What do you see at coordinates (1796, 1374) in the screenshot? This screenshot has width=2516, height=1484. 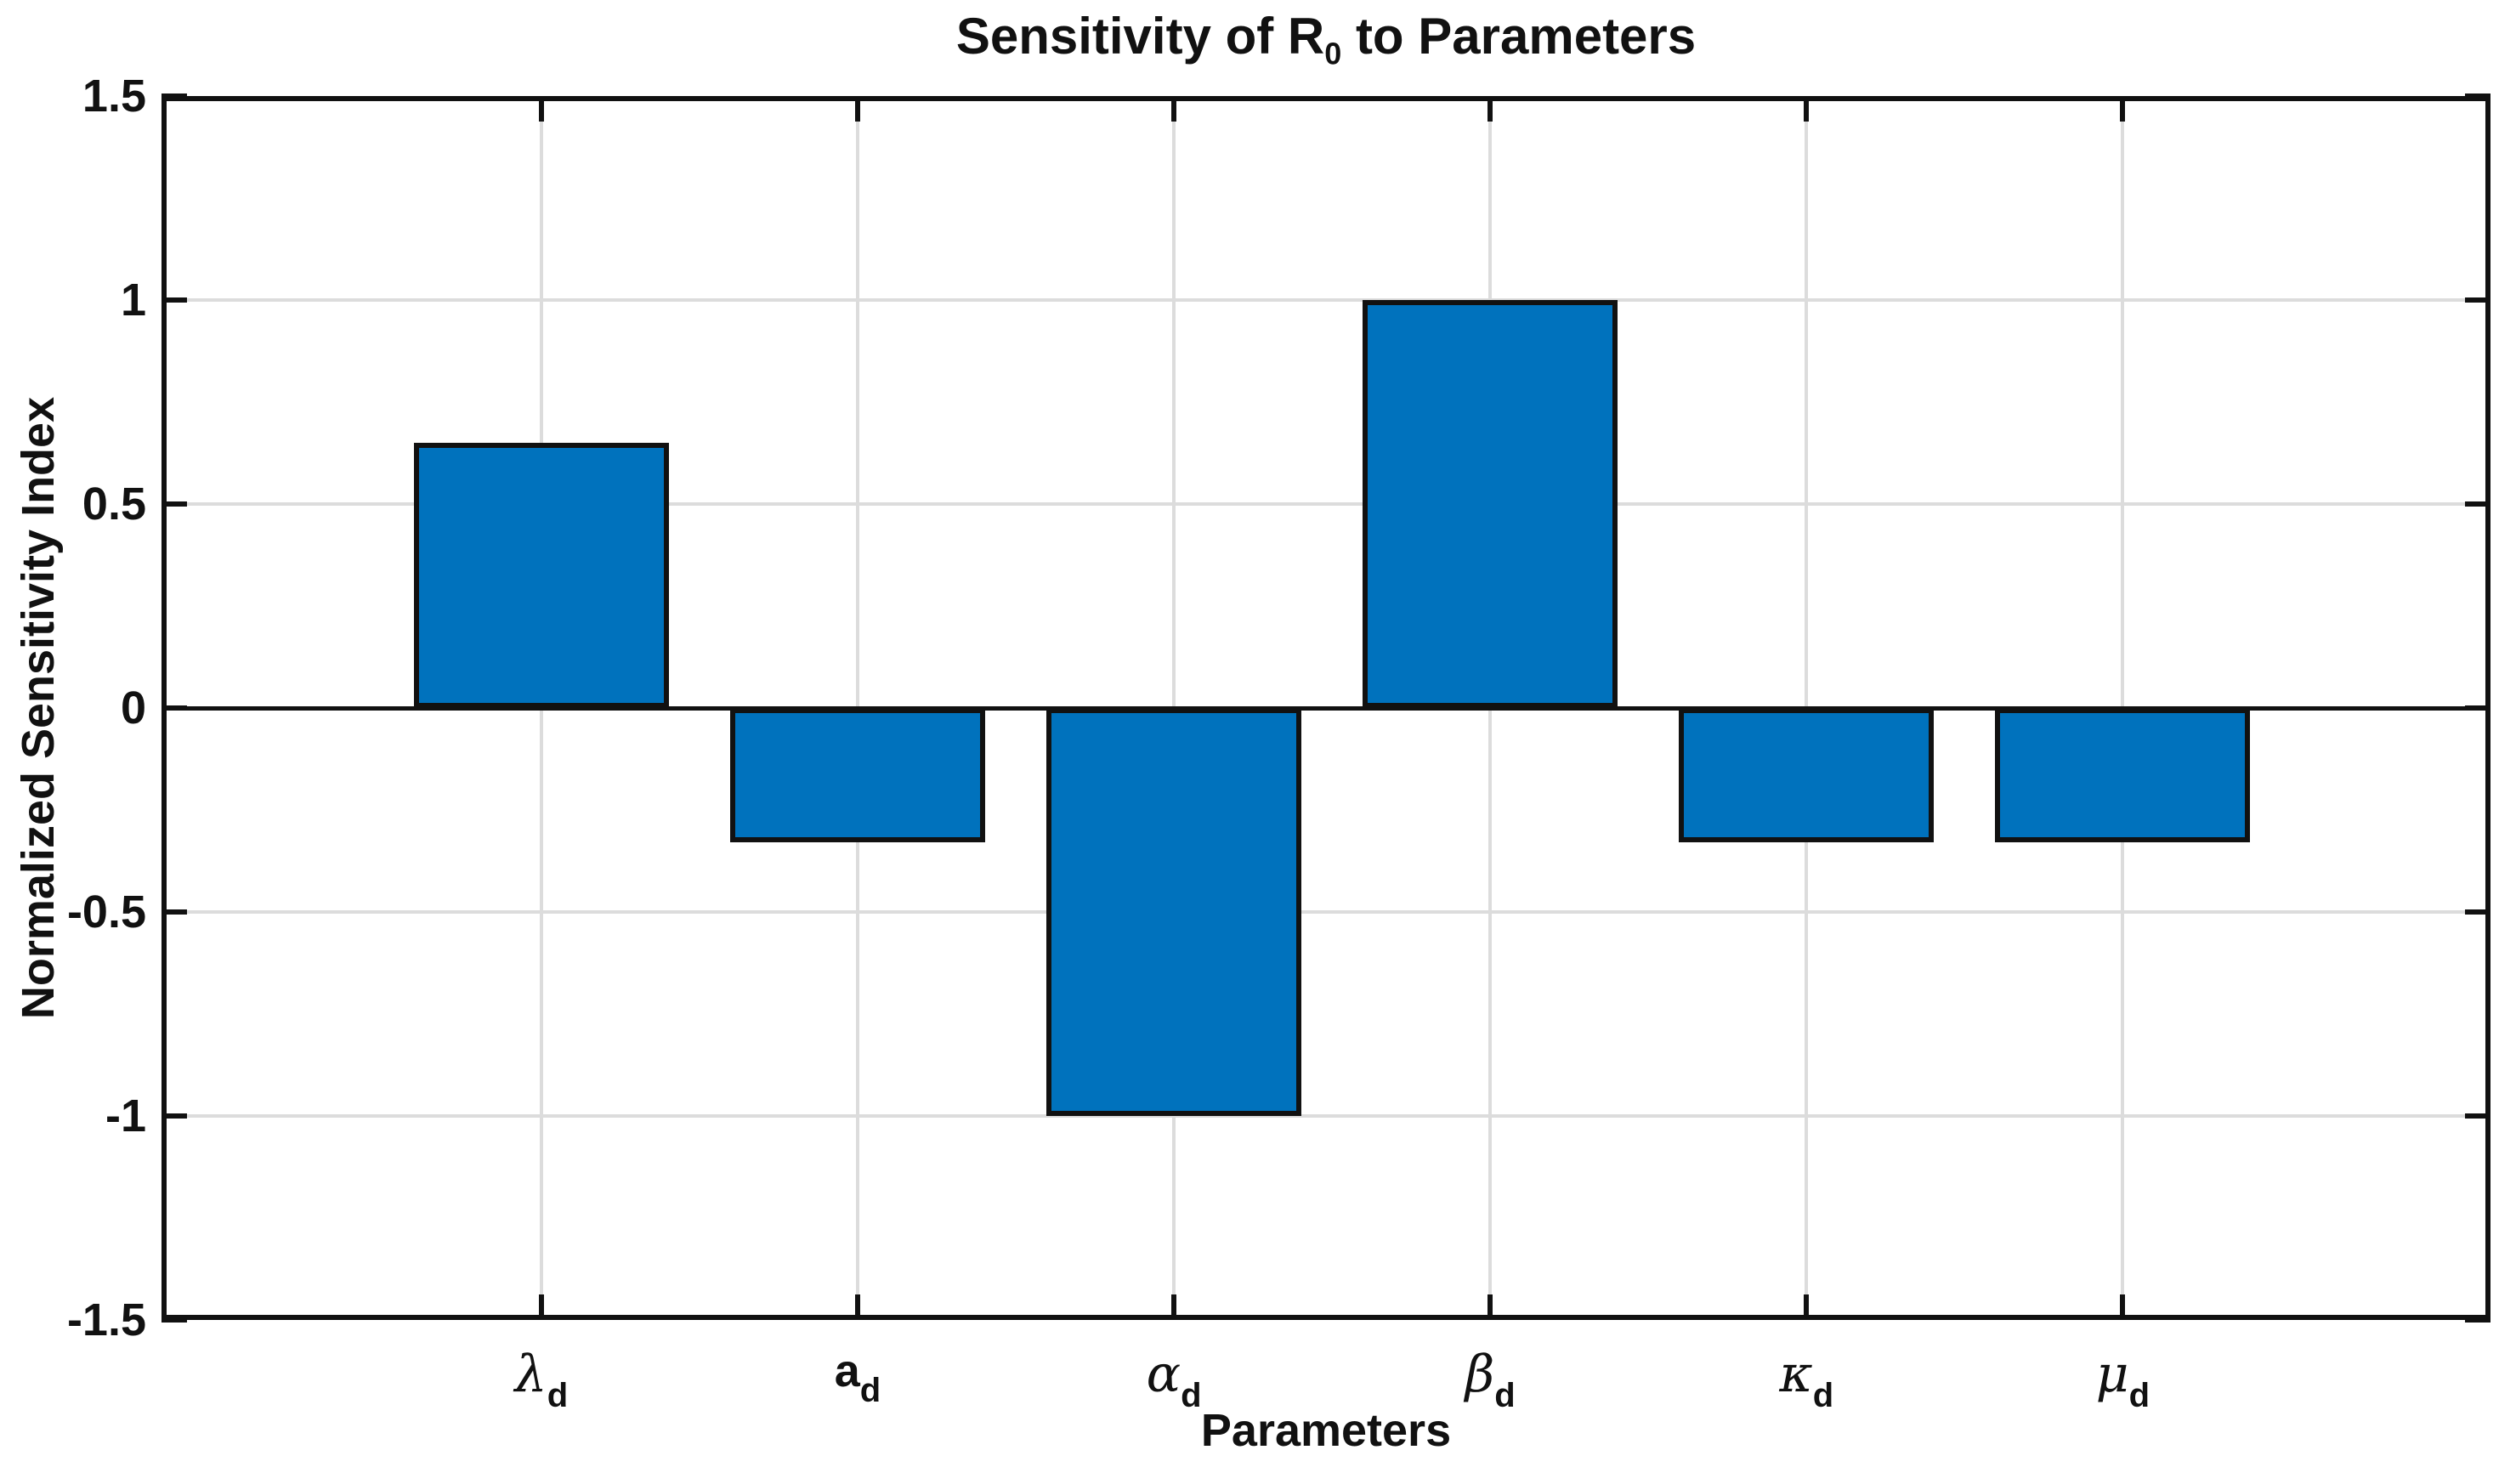 I see `x-tick-symbol: κ` at bounding box center [1796, 1374].